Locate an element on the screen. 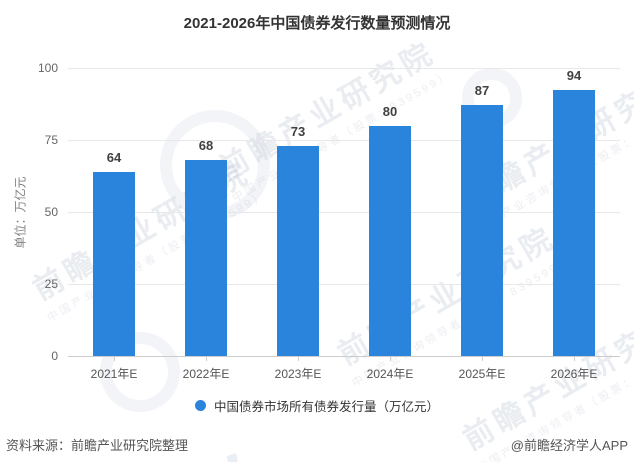  x-axis-label: 2023年E is located at coordinates (298, 374).